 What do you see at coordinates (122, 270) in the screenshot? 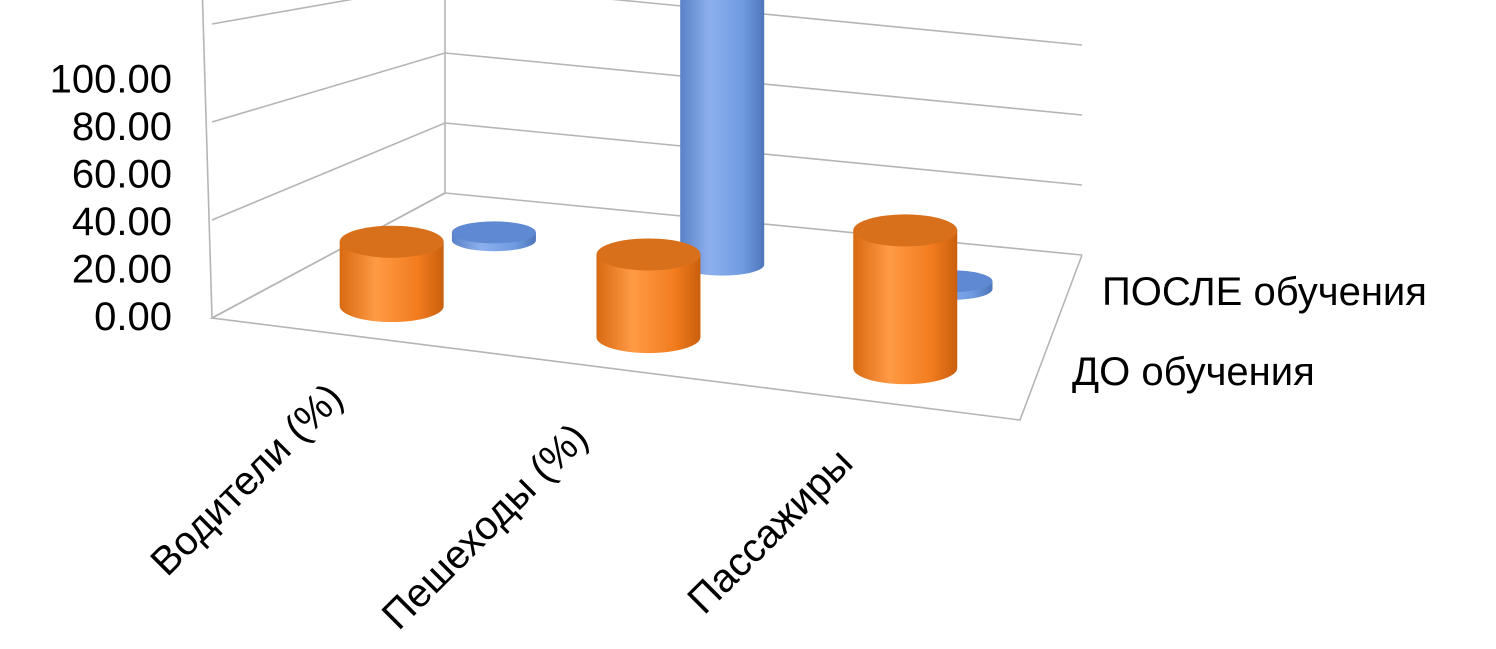
I see `y-tick-label: 20.00` at bounding box center [122, 270].